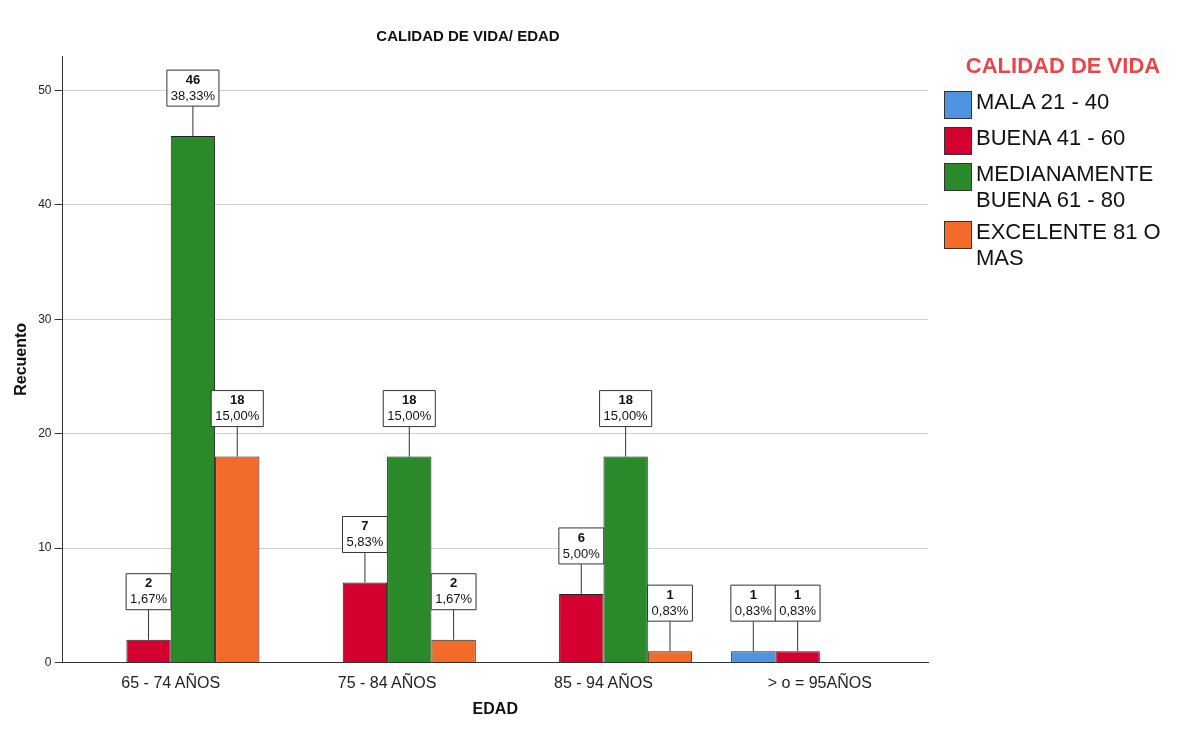  Describe the element at coordinates (1065, 187) in the screenshot. I see `legend-label: MEDIANAMENTE BUENA 61 - 80` at that location.